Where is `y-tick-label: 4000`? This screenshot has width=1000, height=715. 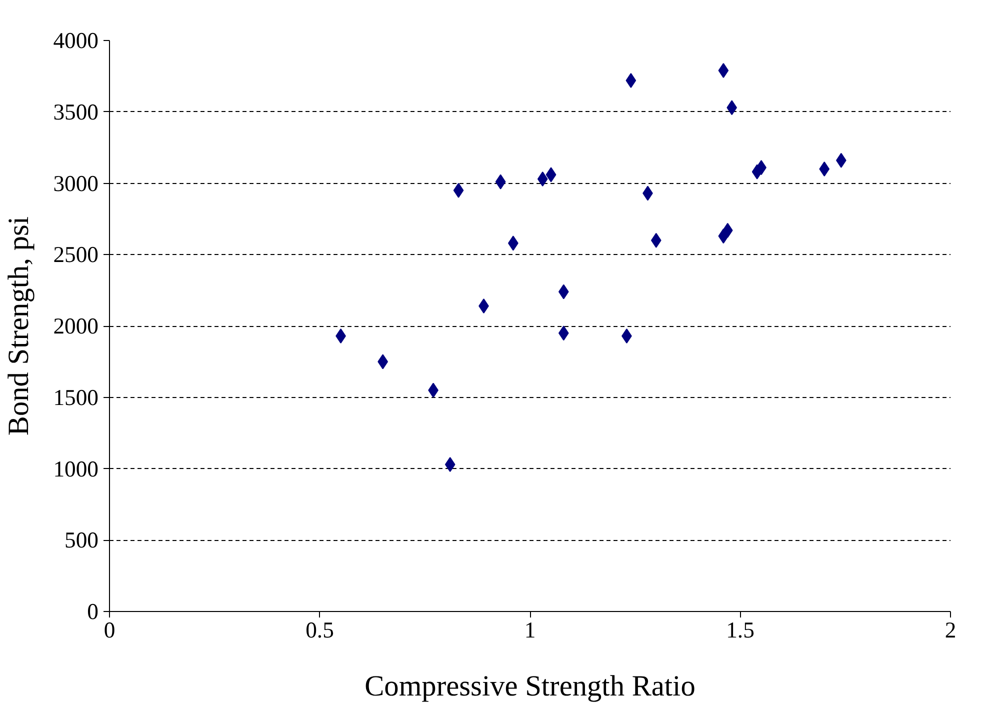
y-tick-label: 4000 is located at coordinates (75, 40).